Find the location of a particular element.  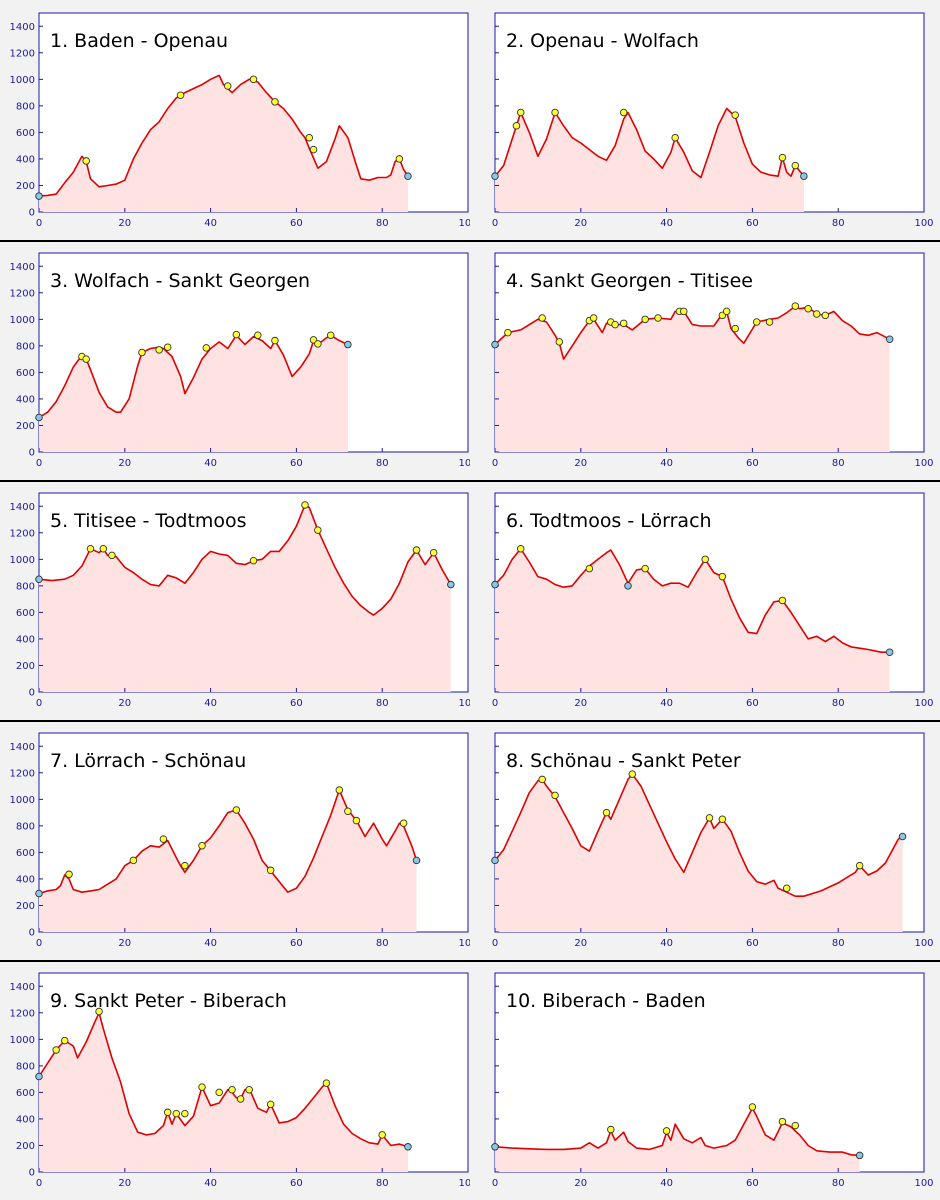

chart-title: 7. Lörrach - Schönau is located at coordinates (148, 761).